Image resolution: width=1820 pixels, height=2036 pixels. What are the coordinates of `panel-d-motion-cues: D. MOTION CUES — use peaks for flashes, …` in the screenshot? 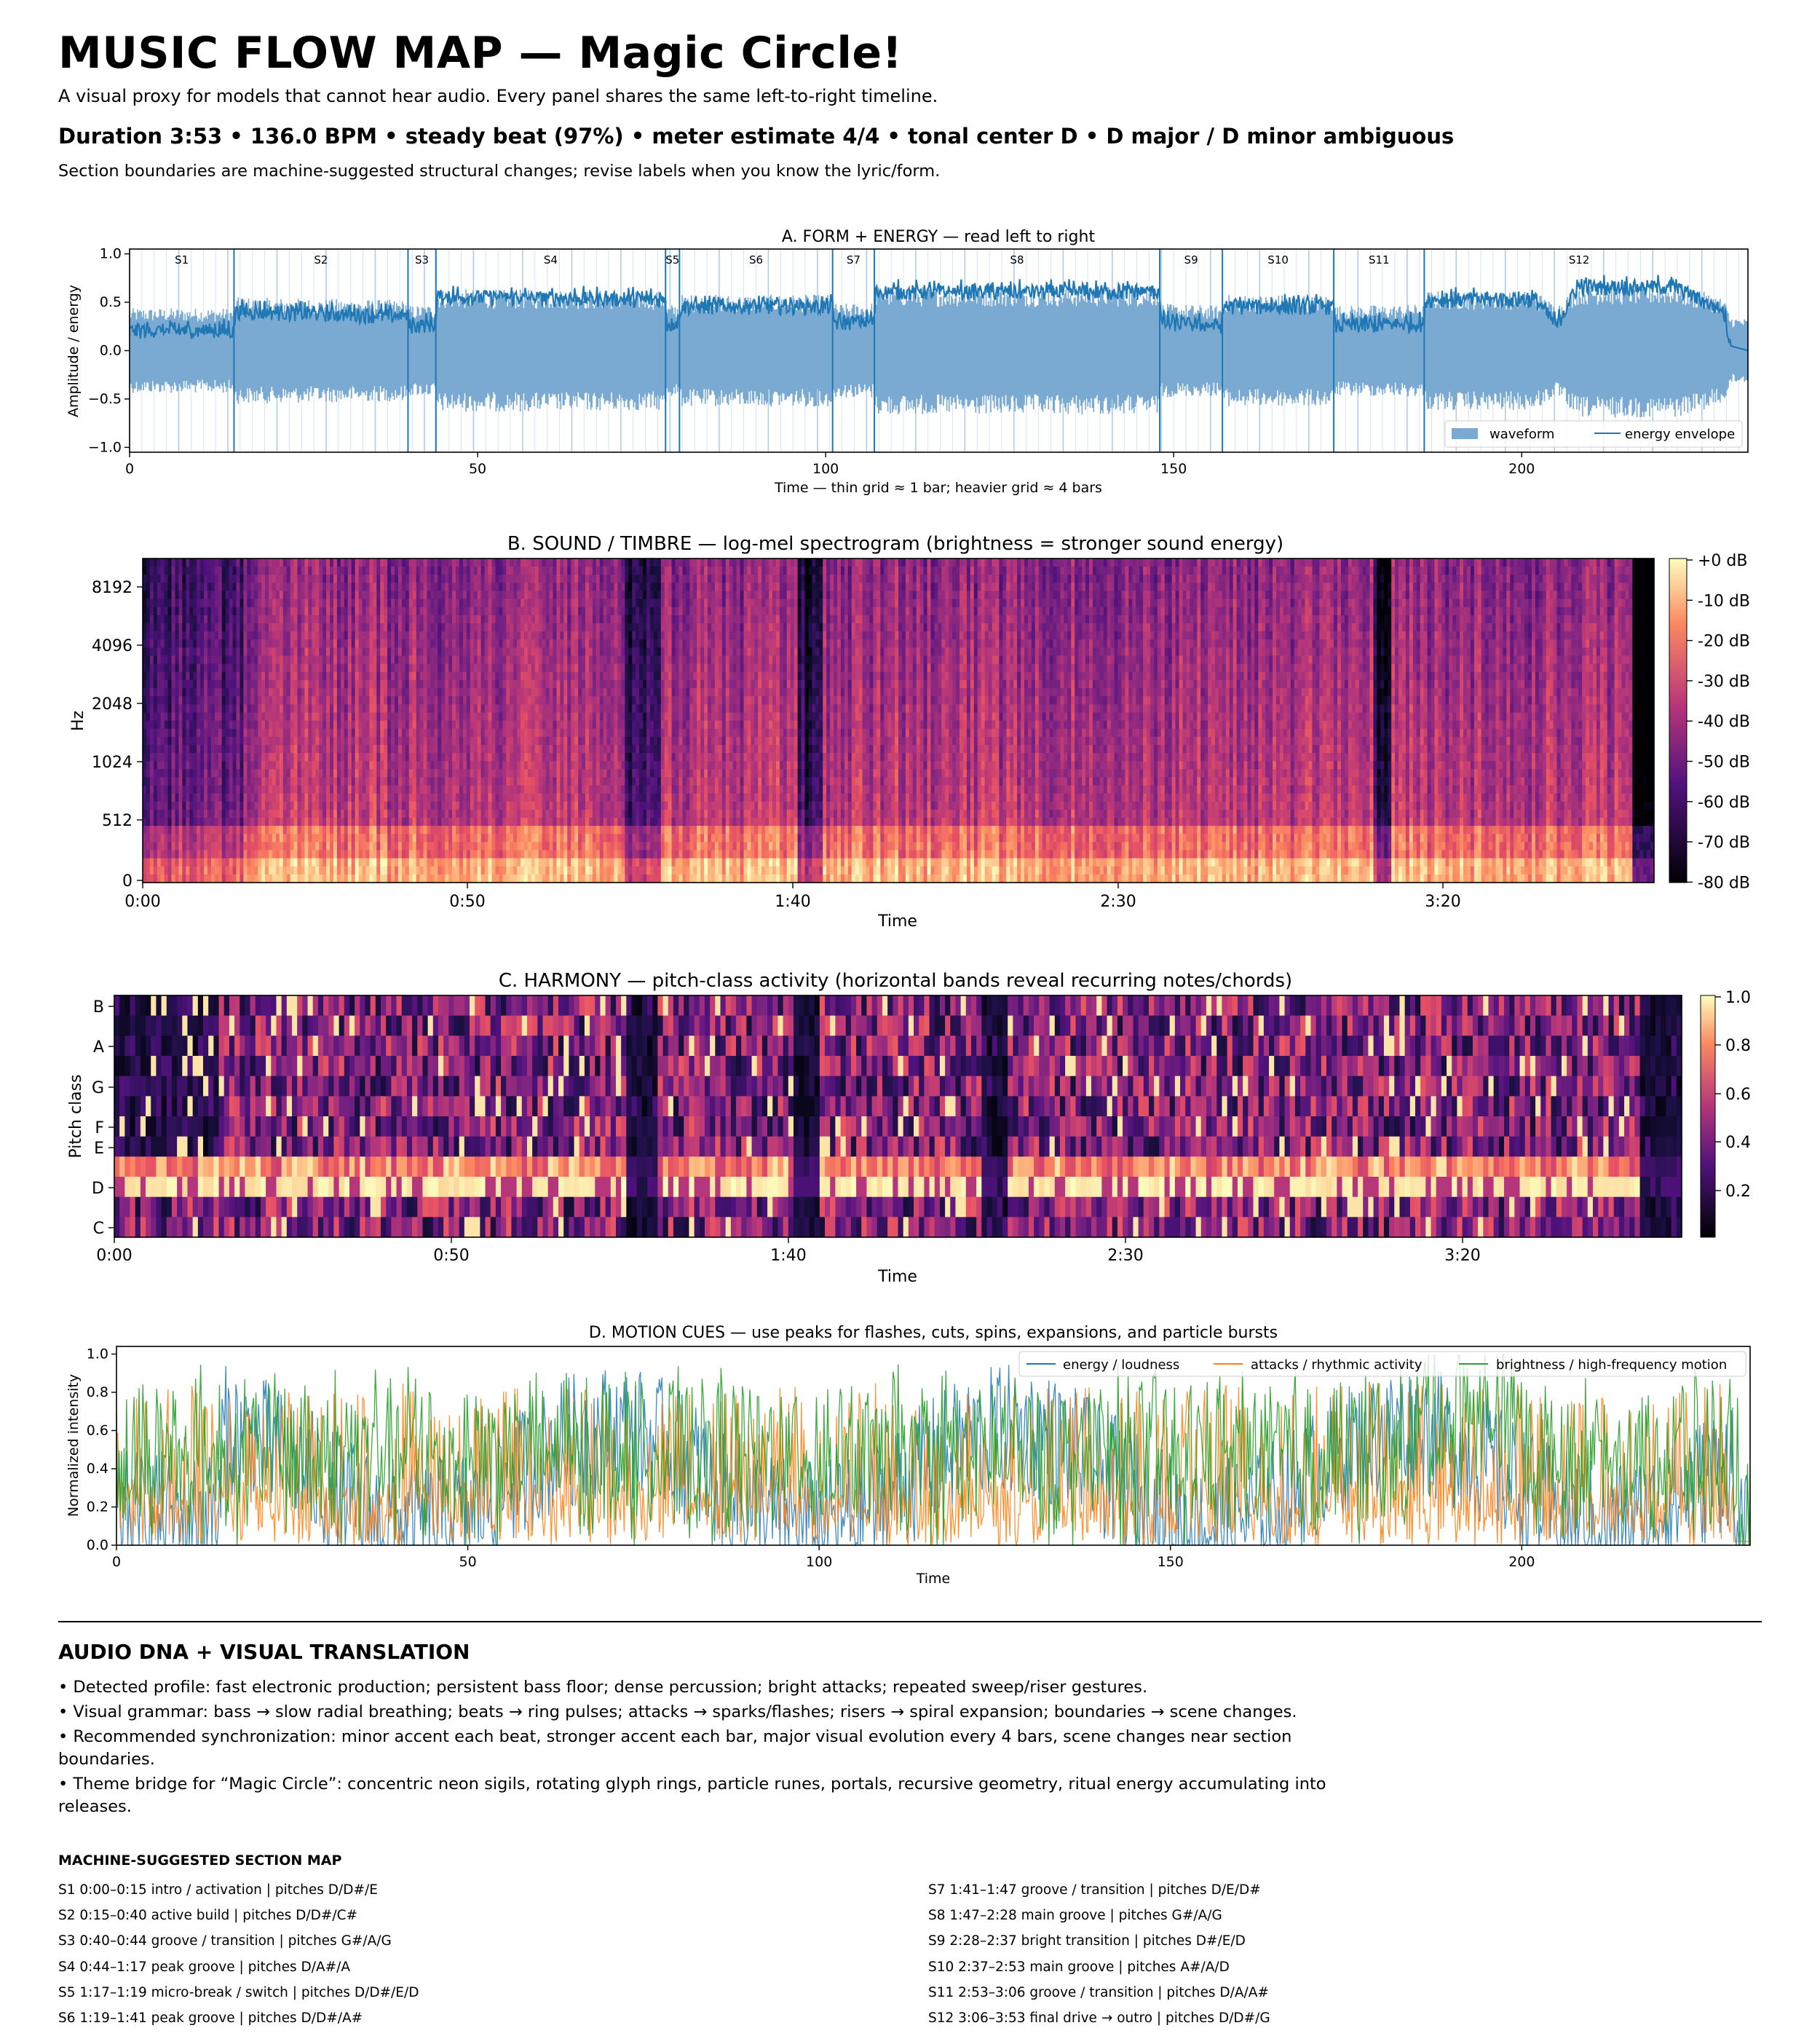 It's located at (908, 1456).